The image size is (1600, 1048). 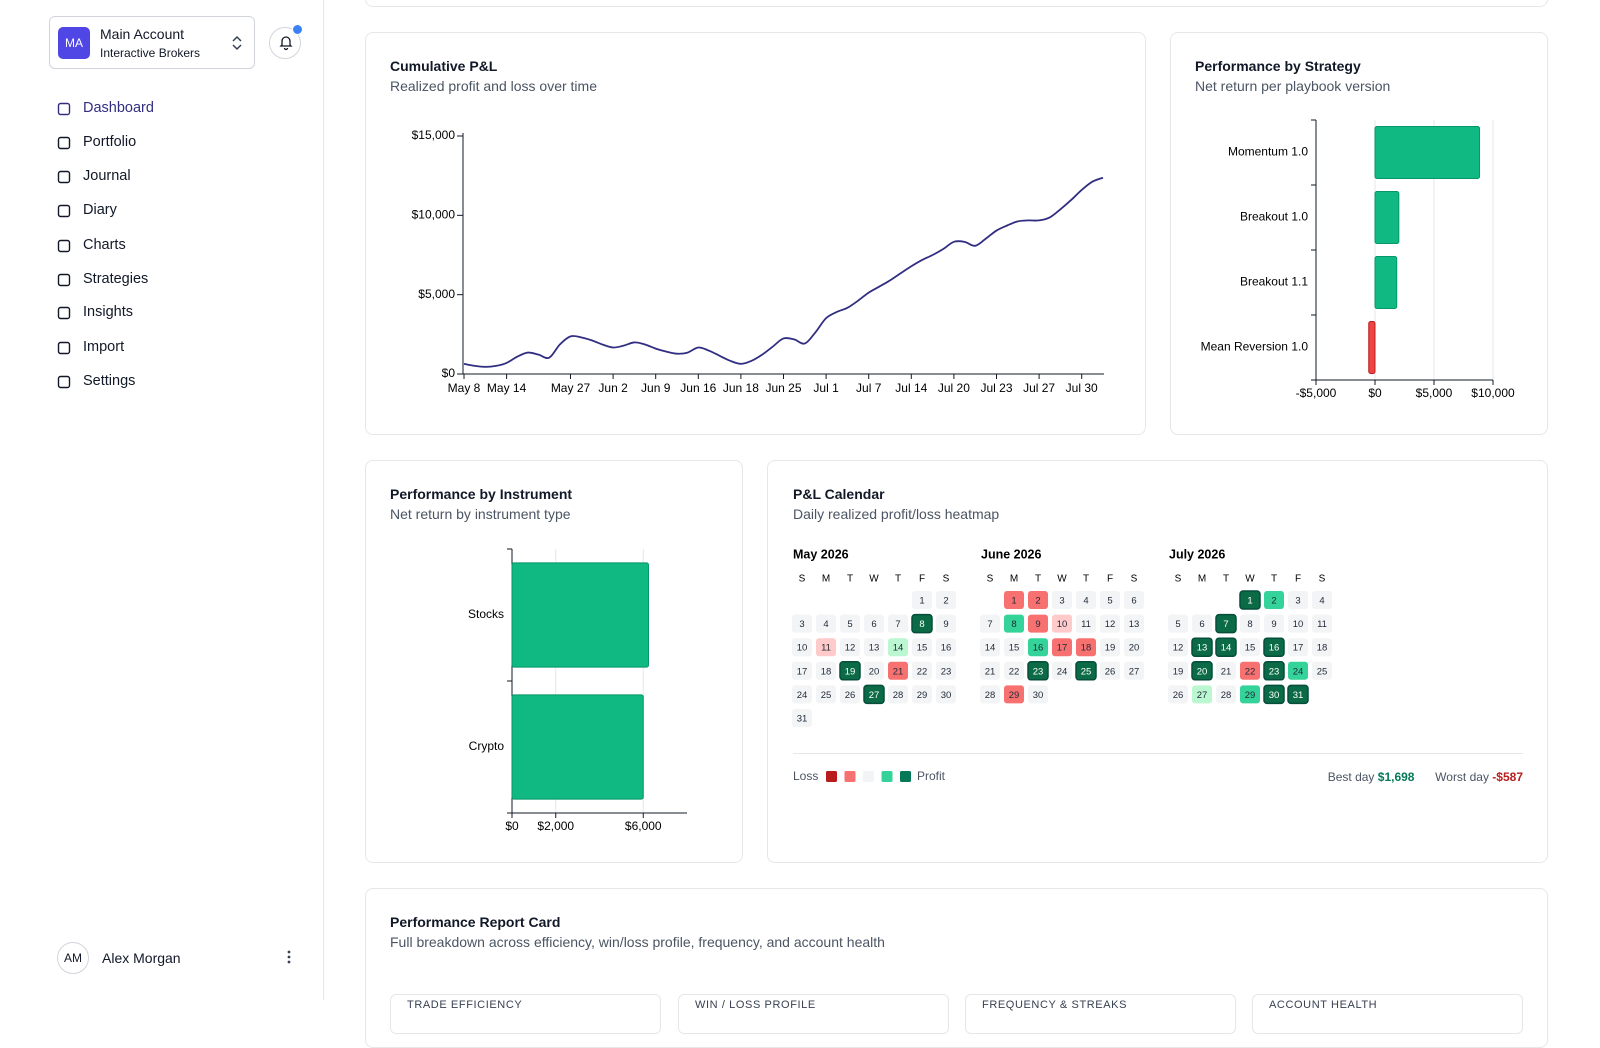 What do you see at coordinates (1250, 579) in the screenshot?
I see `weekday-label: W` at bounding box center [1250, 579].